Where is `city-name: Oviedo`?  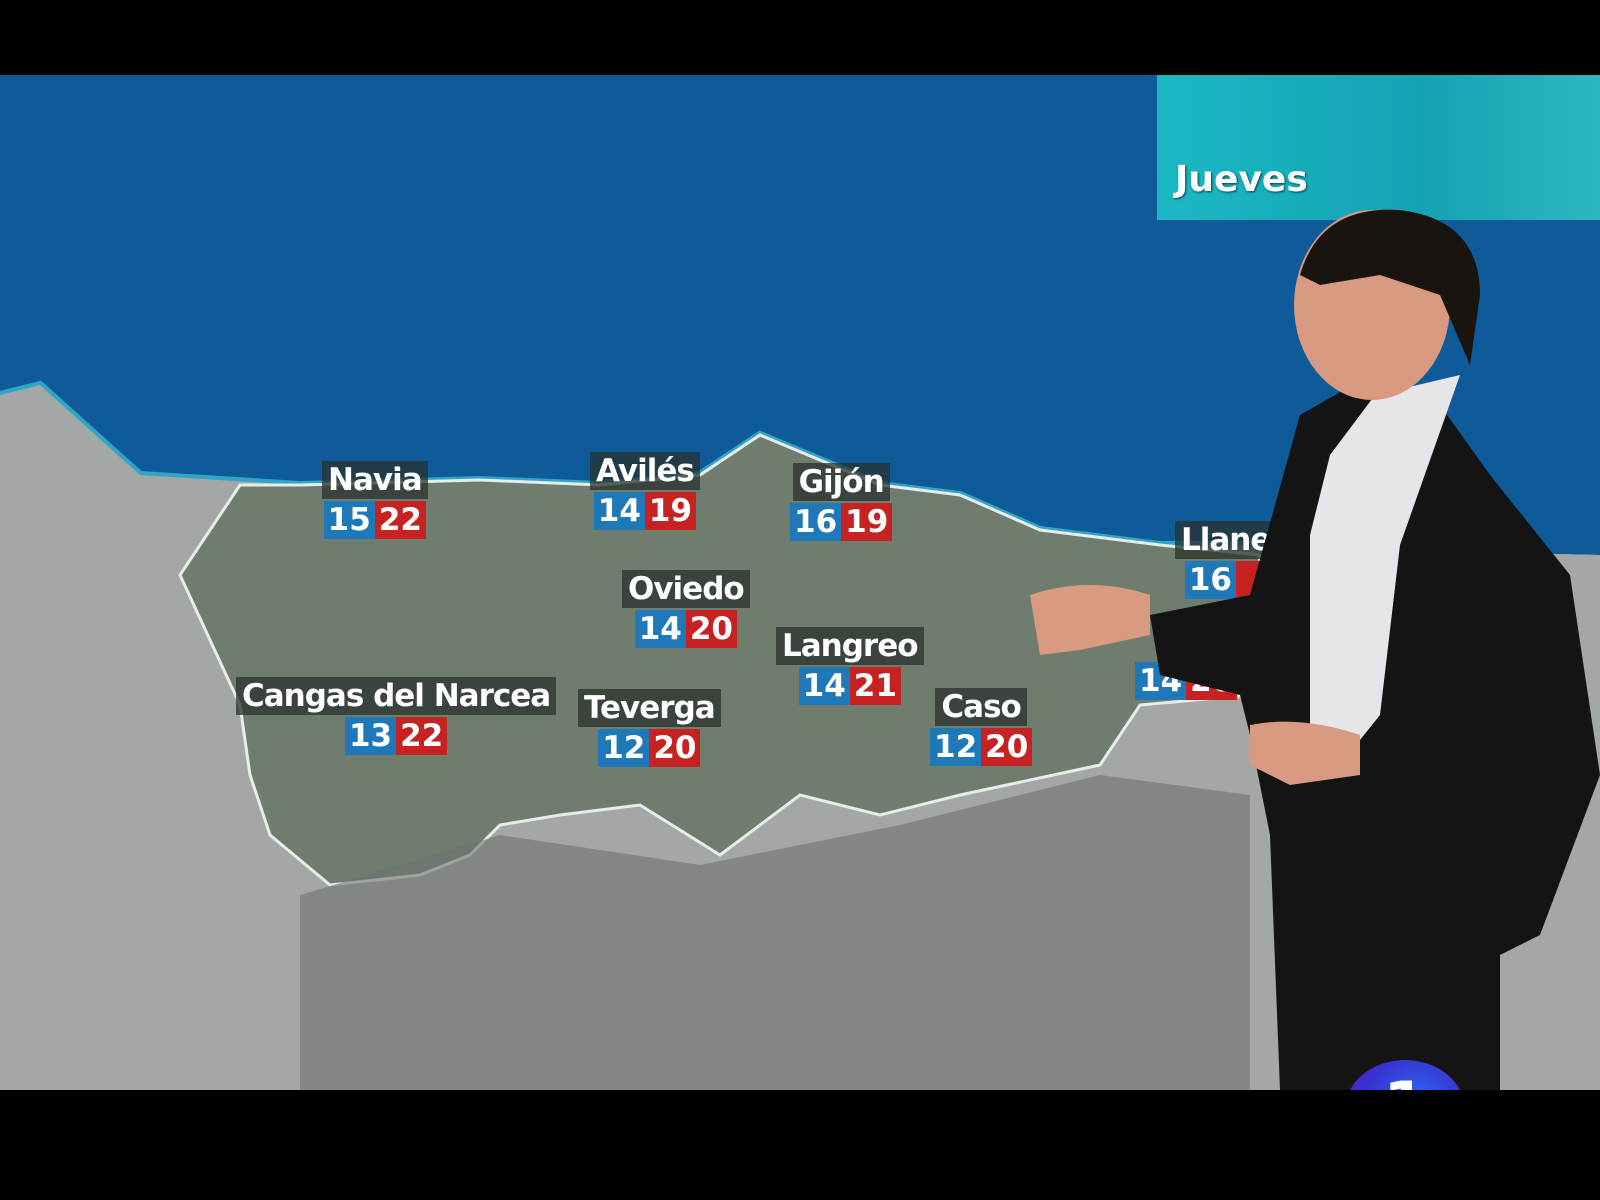 city-name: Oviedo is located at coordinates (686, 589).